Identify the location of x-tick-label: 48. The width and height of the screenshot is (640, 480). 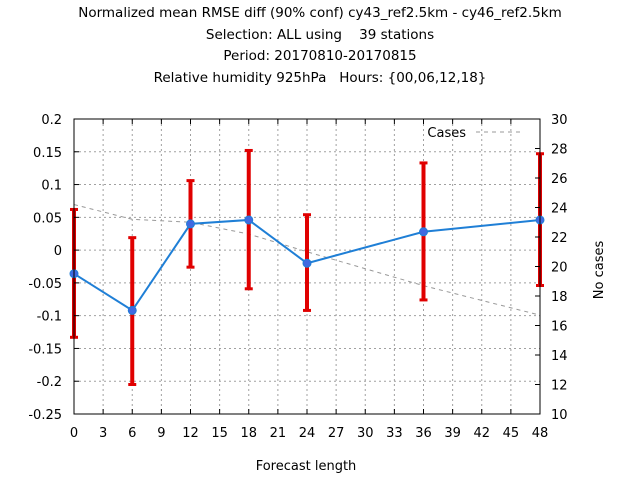
(540, 433).